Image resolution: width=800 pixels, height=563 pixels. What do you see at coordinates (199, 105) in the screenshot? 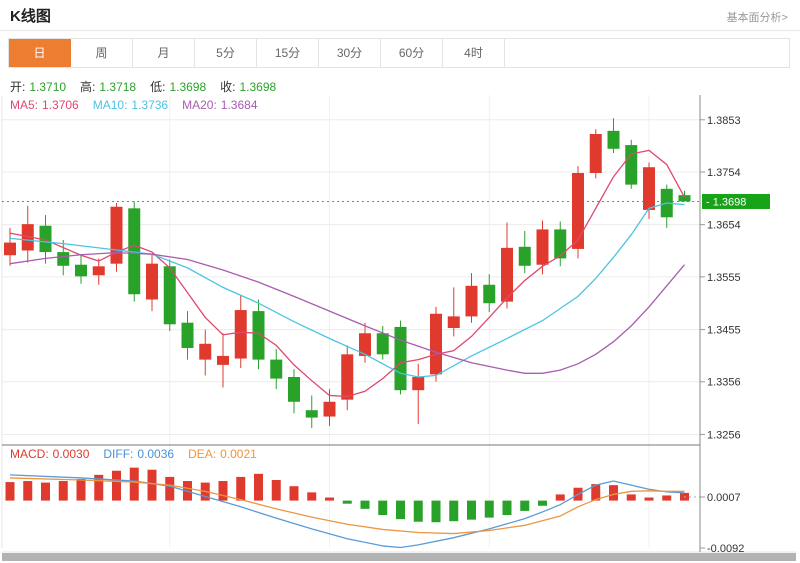
I see `ma-label-2: MA20:` at bounding box center [199, 105].